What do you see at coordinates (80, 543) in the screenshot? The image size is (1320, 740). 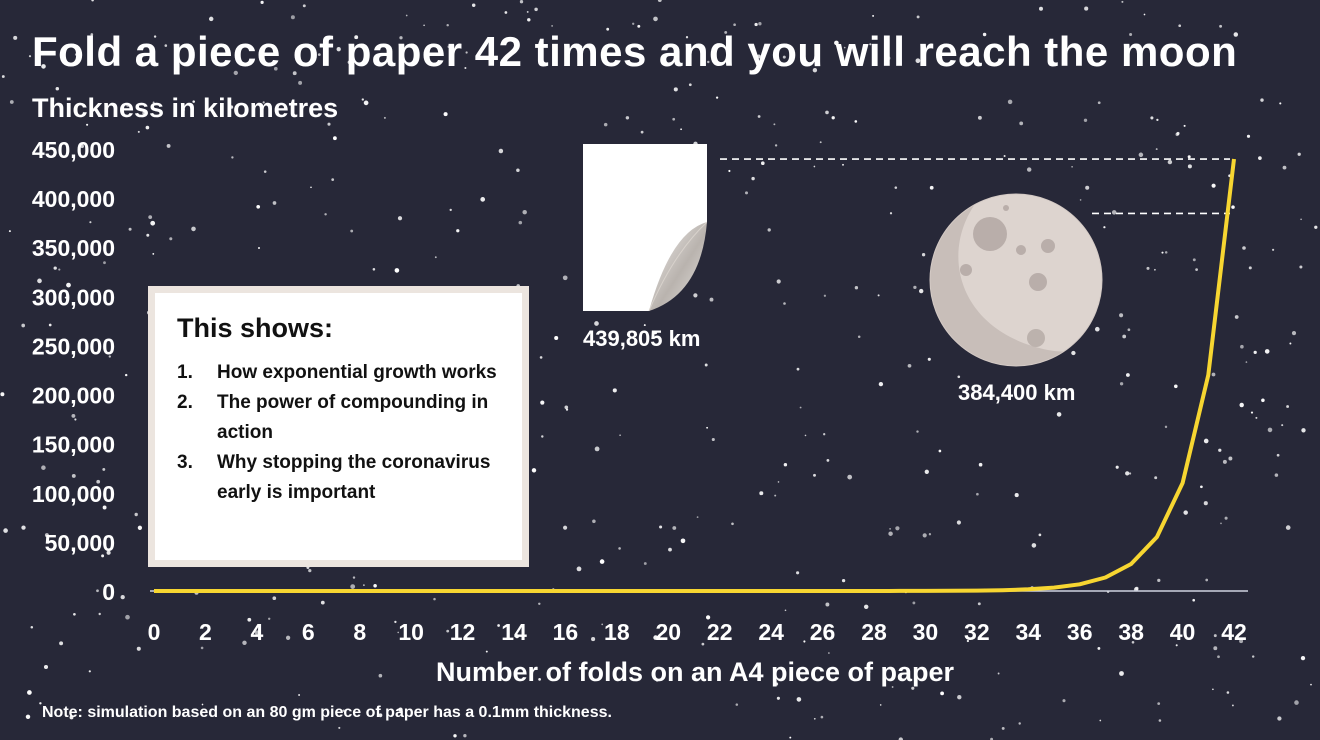 I see `y-tick-label: 50,000` at bounding box center [80, 543].